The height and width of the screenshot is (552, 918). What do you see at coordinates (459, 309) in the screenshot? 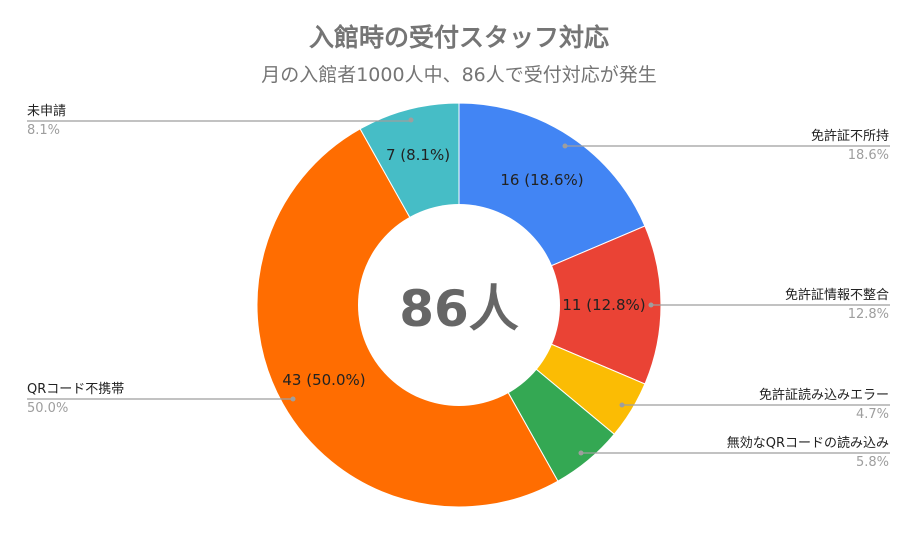
I see `center-total: 86人` at bounding box center [459, 309].